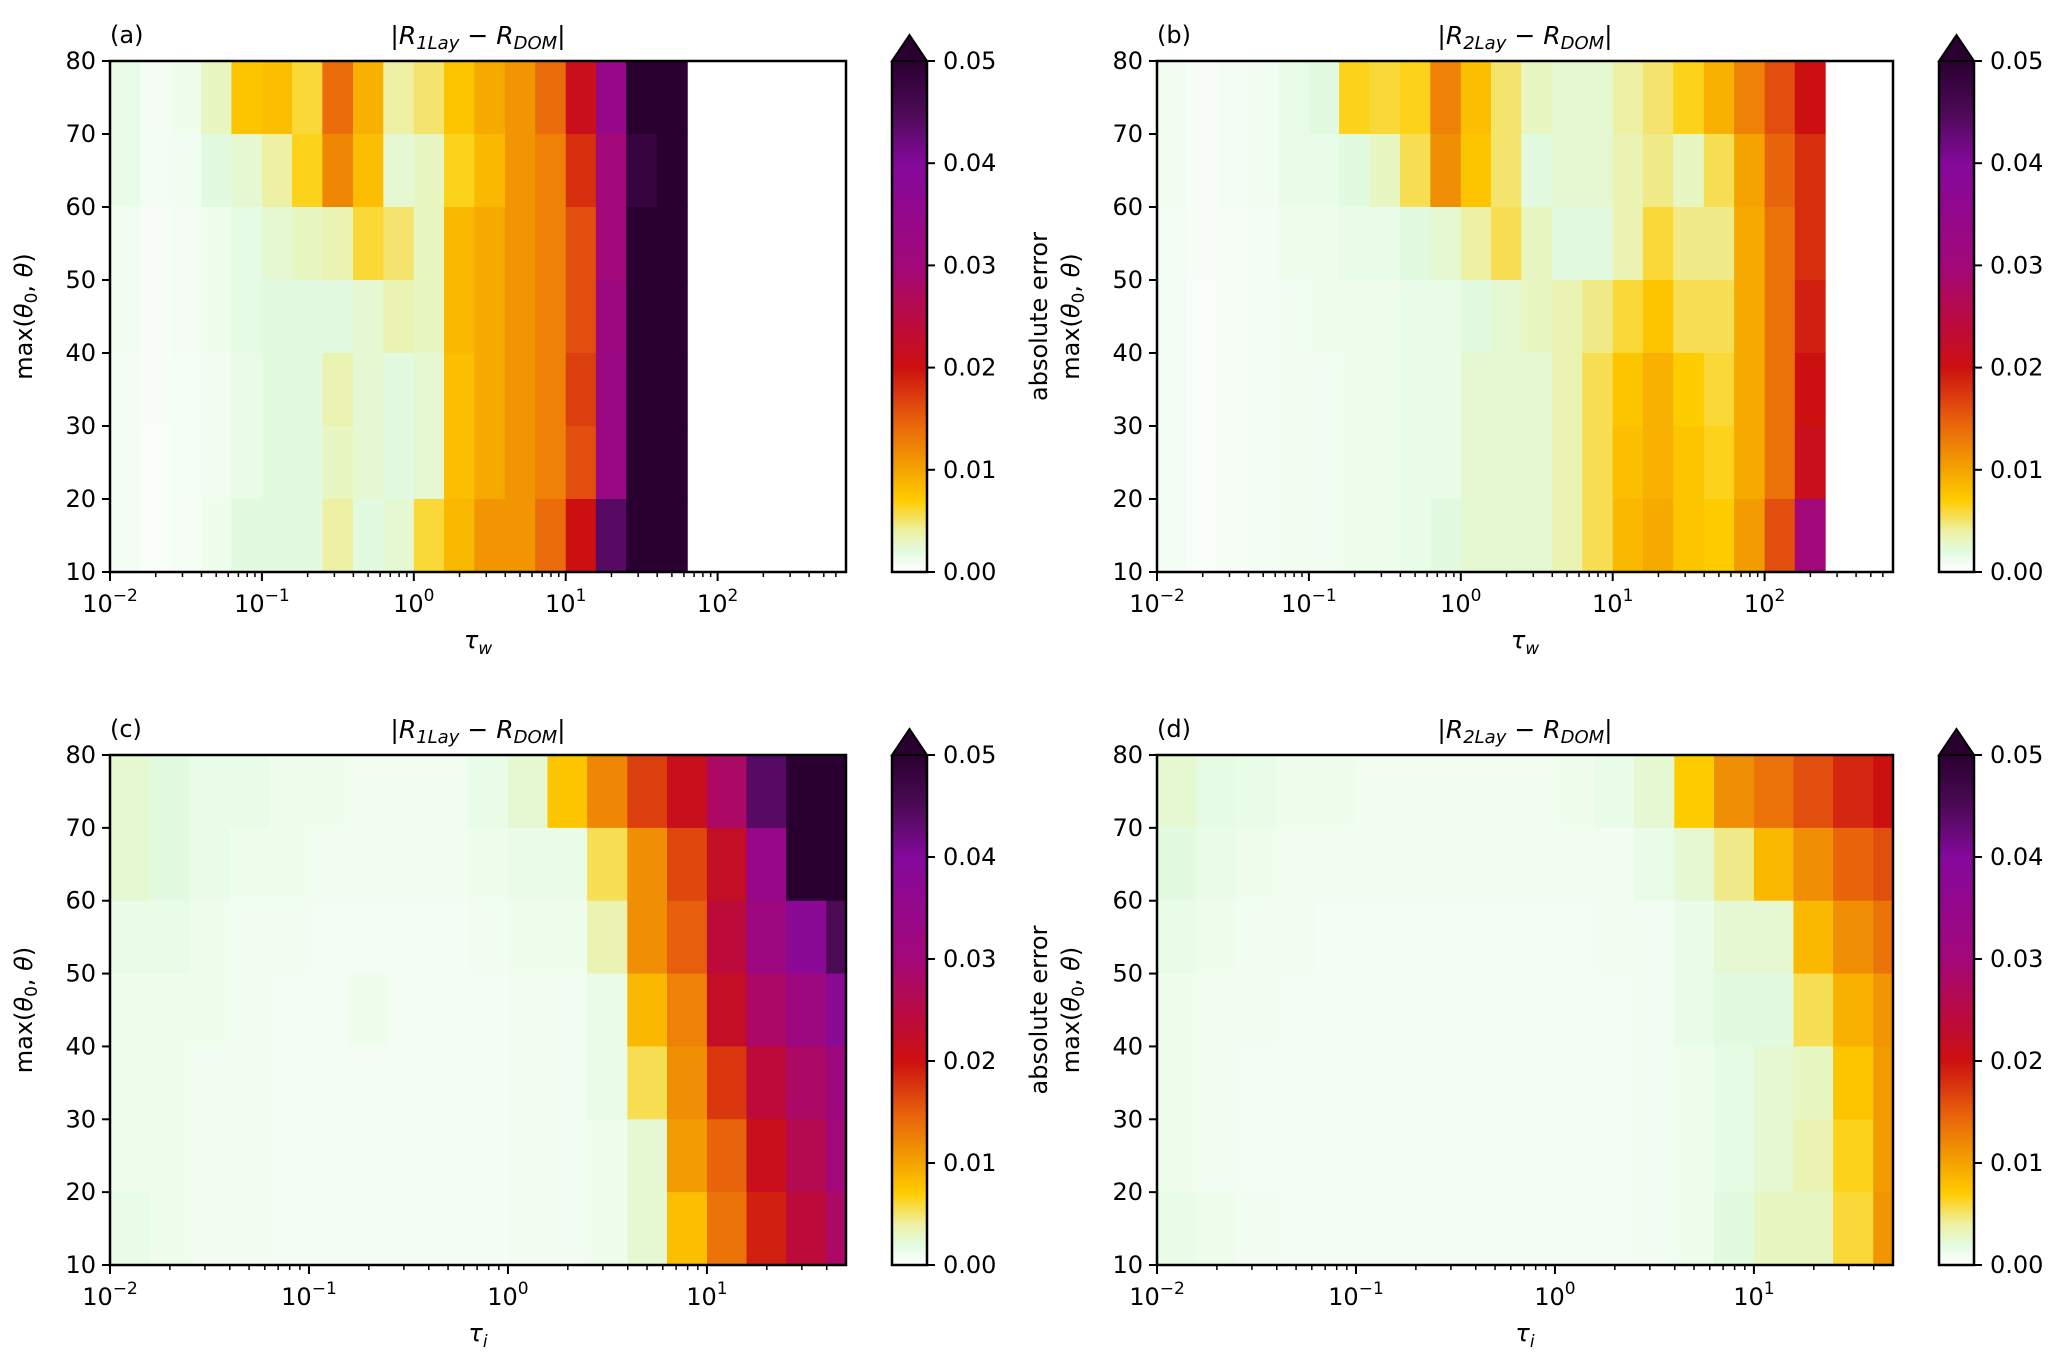 The width and height of the screenshot is (2067, 1362). I want to click on x-tick-exponent: −1, so click(277, 596).